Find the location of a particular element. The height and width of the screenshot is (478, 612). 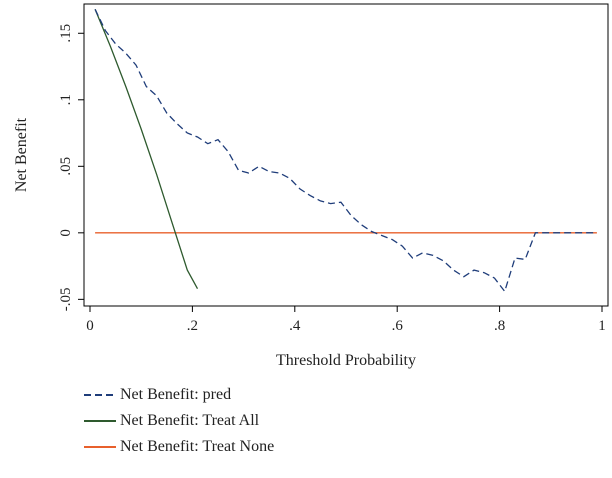

x-tick-label: .2 is located at coordinates (192, 326).